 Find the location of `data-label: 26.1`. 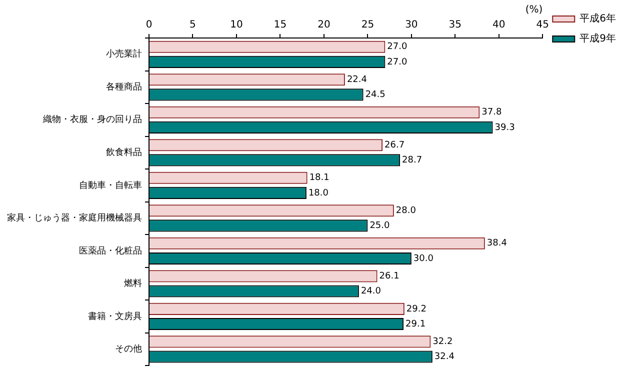

data-label: 26.1 is located at coordinates (389, 277).